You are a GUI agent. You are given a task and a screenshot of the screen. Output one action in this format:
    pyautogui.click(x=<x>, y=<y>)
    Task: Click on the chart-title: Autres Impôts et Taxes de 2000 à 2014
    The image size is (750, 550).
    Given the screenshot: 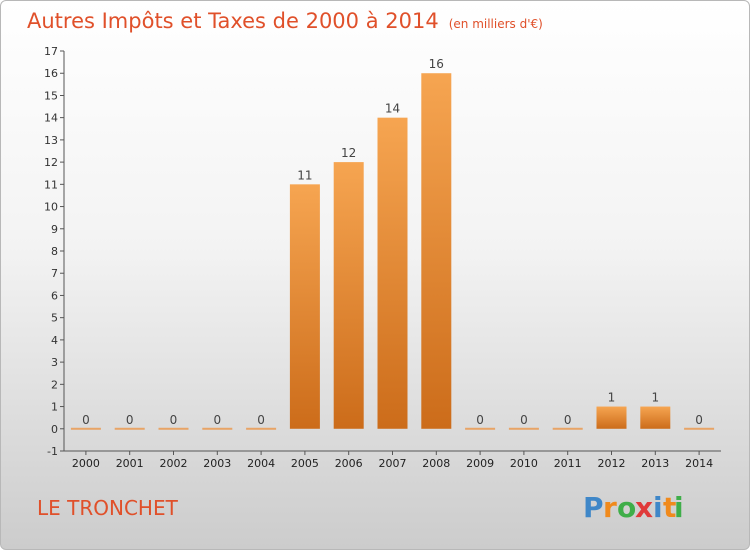 What is the action you would take?
    pyautogui.click(x=233, y=21)
    